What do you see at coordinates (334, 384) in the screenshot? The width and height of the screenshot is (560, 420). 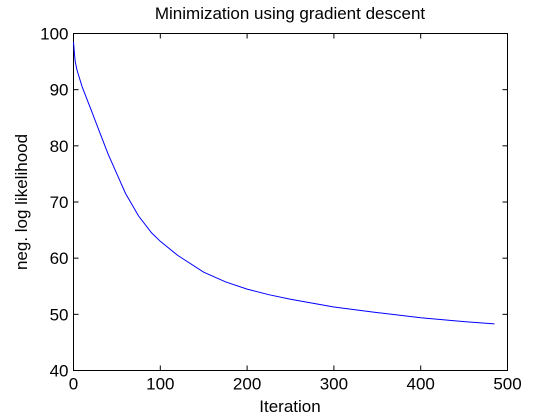 I see `x-tick-label: 300` at bounding box center [334, 384].